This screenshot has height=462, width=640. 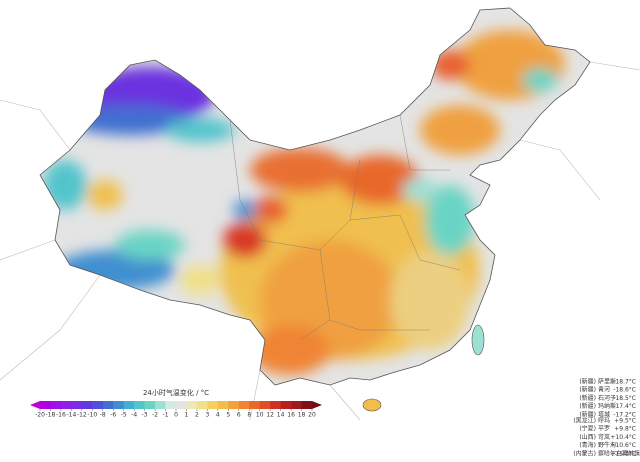 What do you see at coordinates (51, 415) in the screenshot?
I see `colorbar-tick-label: -18` at bounding box center [51, 415].